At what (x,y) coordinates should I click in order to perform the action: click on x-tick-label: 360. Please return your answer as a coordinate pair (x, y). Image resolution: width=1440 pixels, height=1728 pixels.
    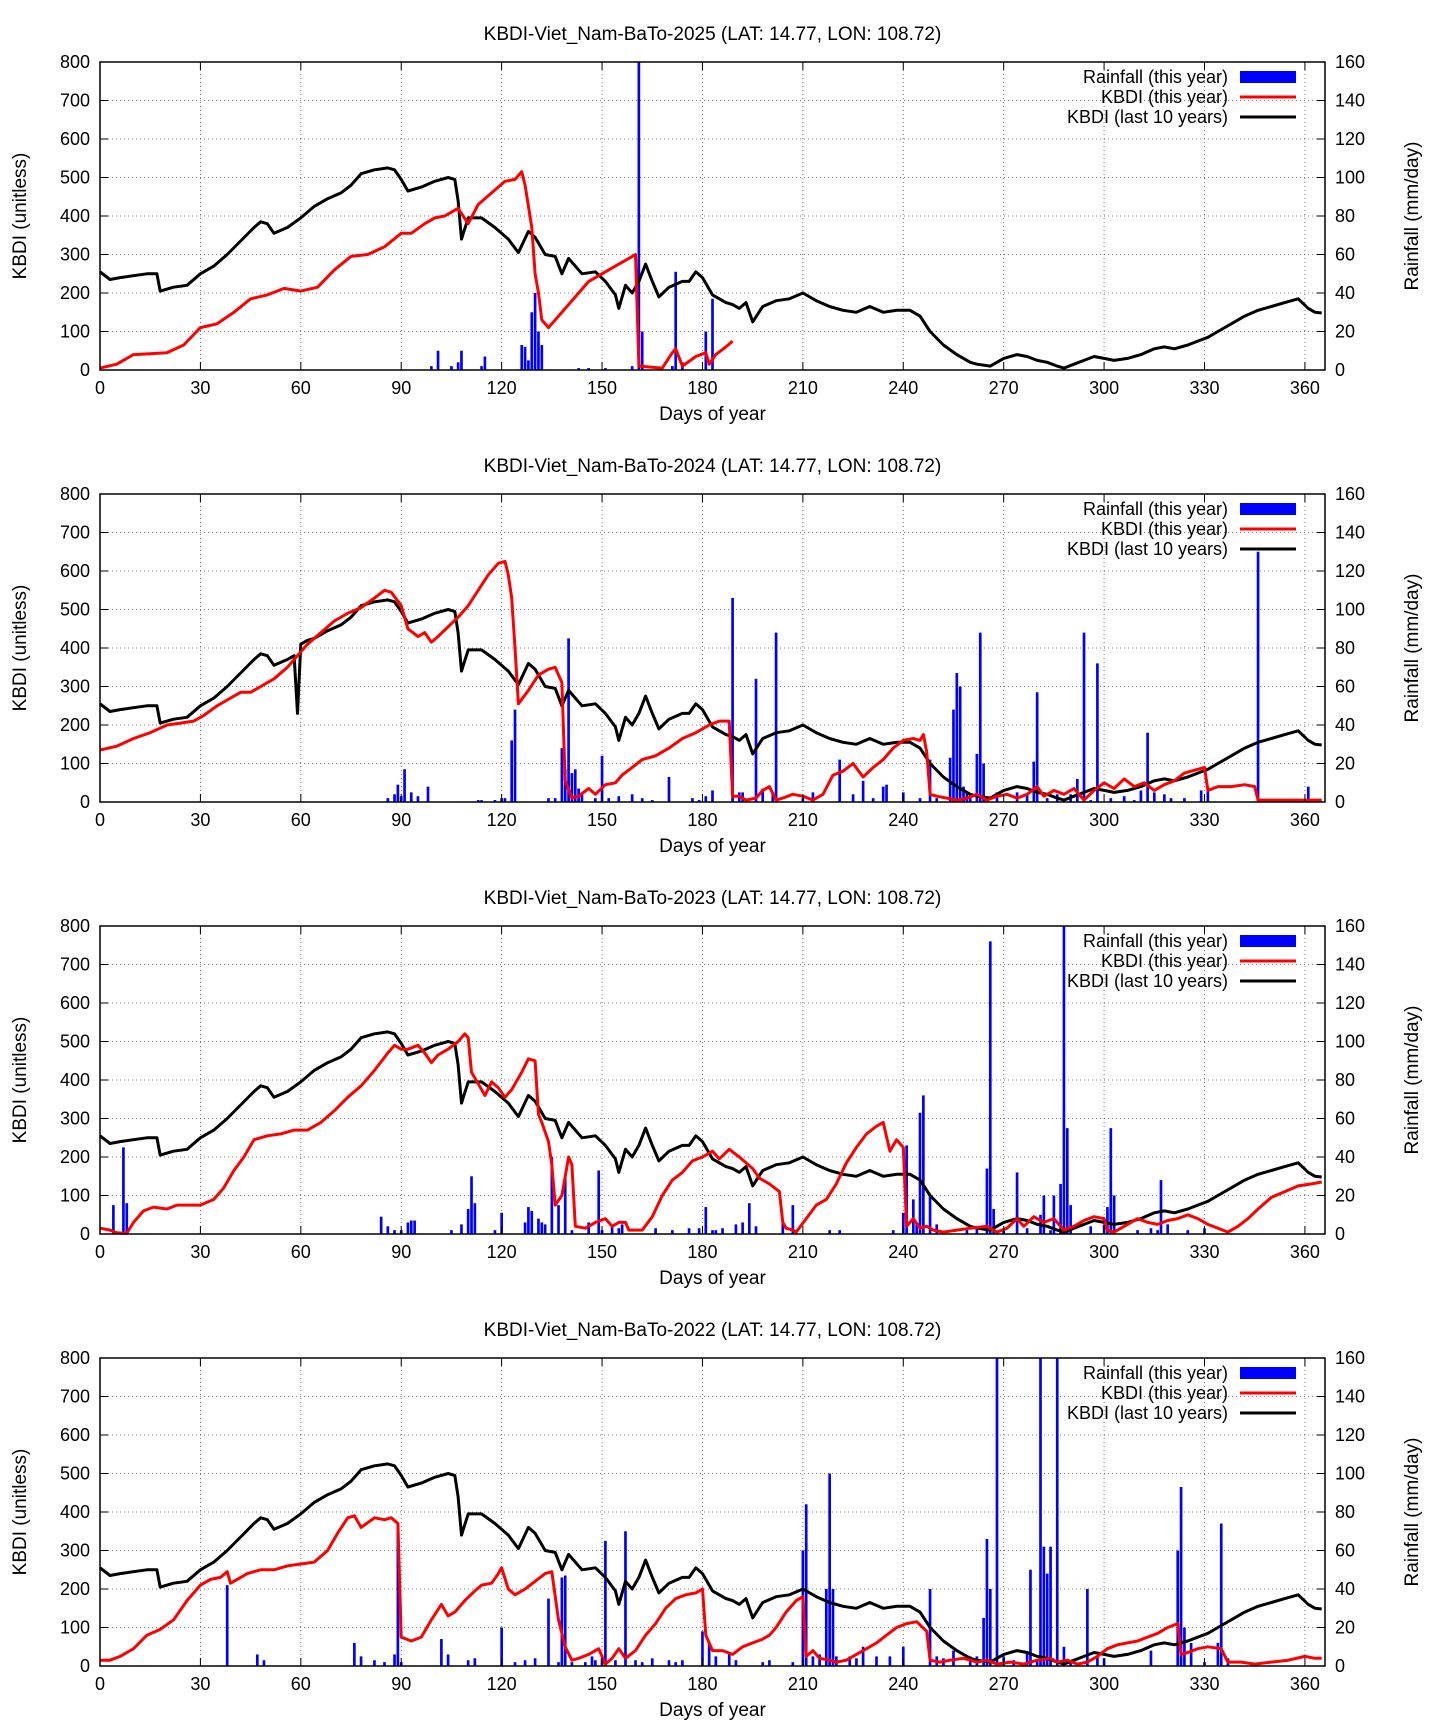
    Looking at the image, I should click on (1305, 820).